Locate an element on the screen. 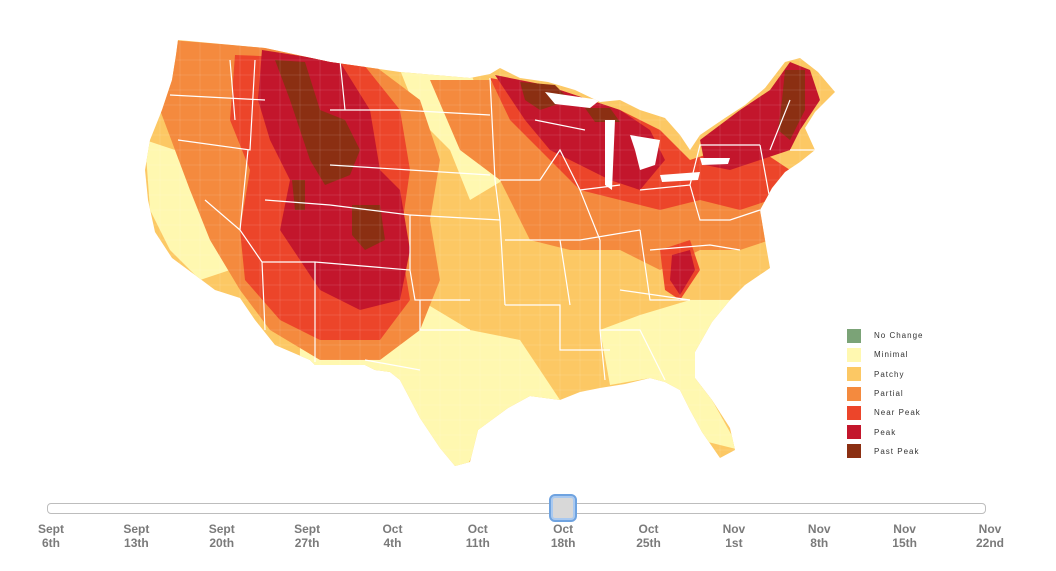 The image size is (1056, 571). date-tick: Oct 18th is located at coordinates (563, 536).